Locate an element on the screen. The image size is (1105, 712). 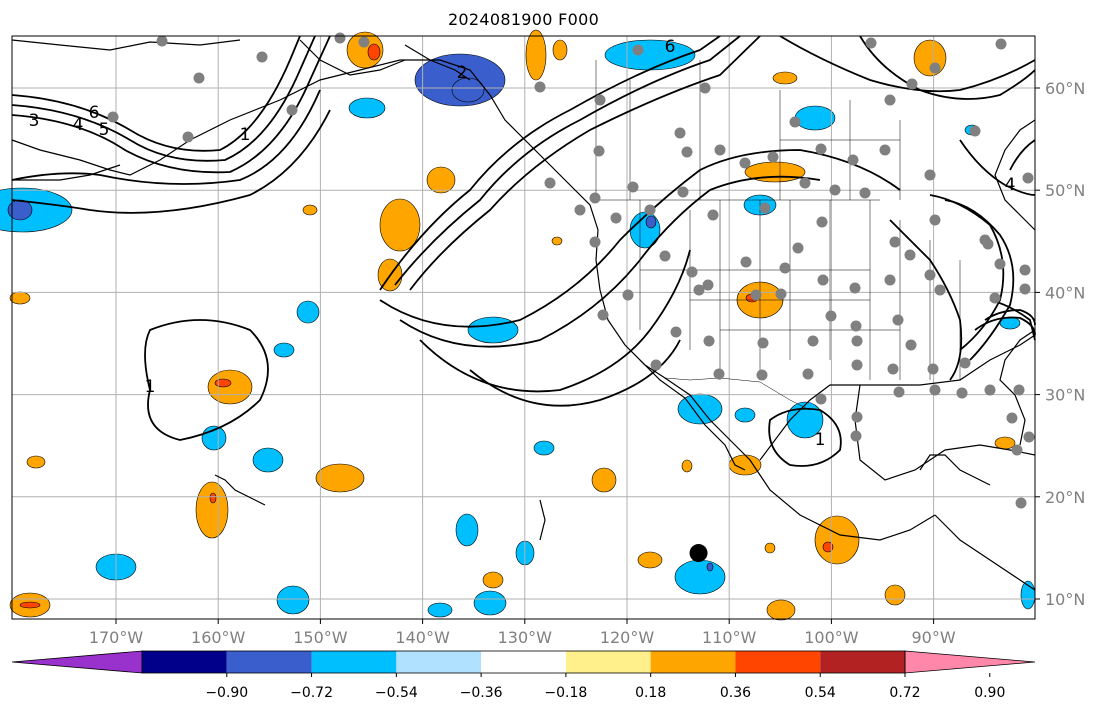
contour-value-label: 2 is located at coordinates (462, 73).